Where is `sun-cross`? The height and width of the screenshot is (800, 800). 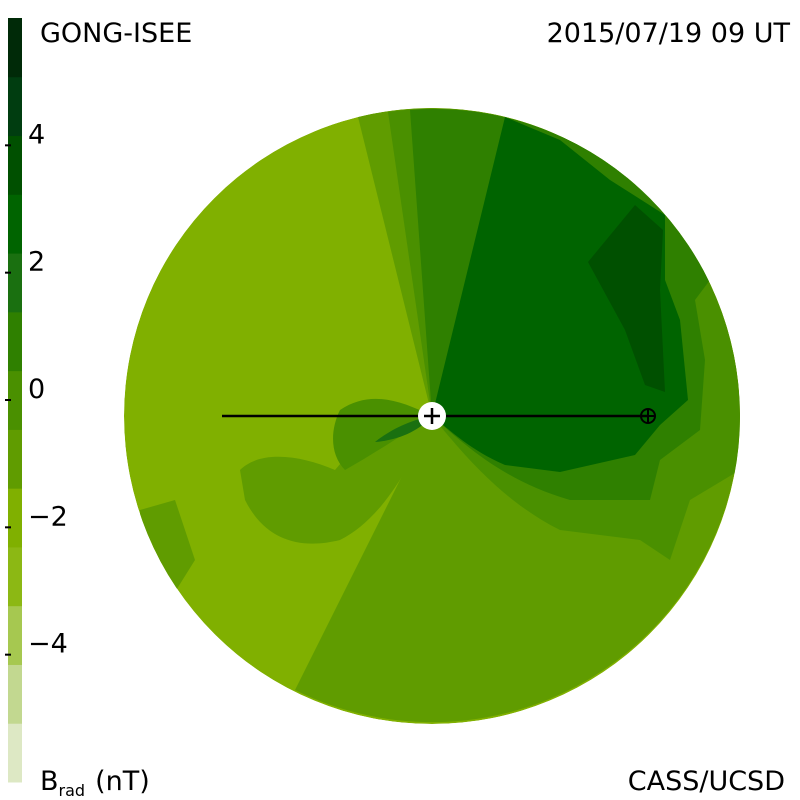
sun-cross is located at coordinates (432, 416).